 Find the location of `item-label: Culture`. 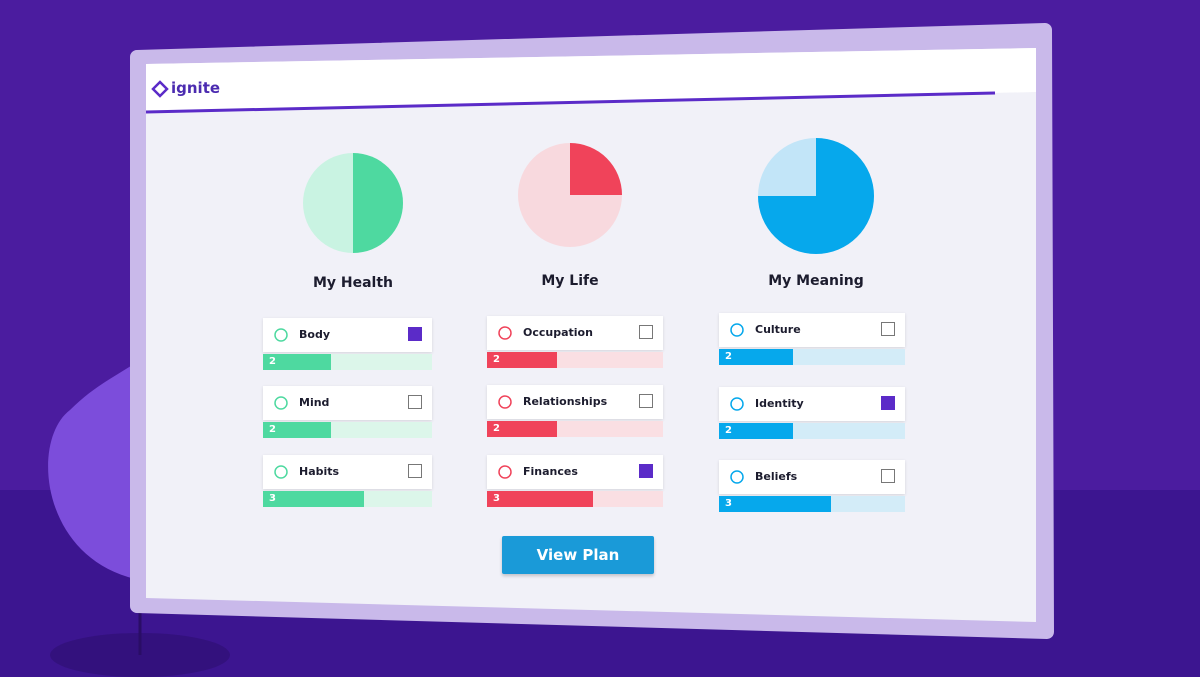

item-label: Culture is located at coordinates (778, 329).